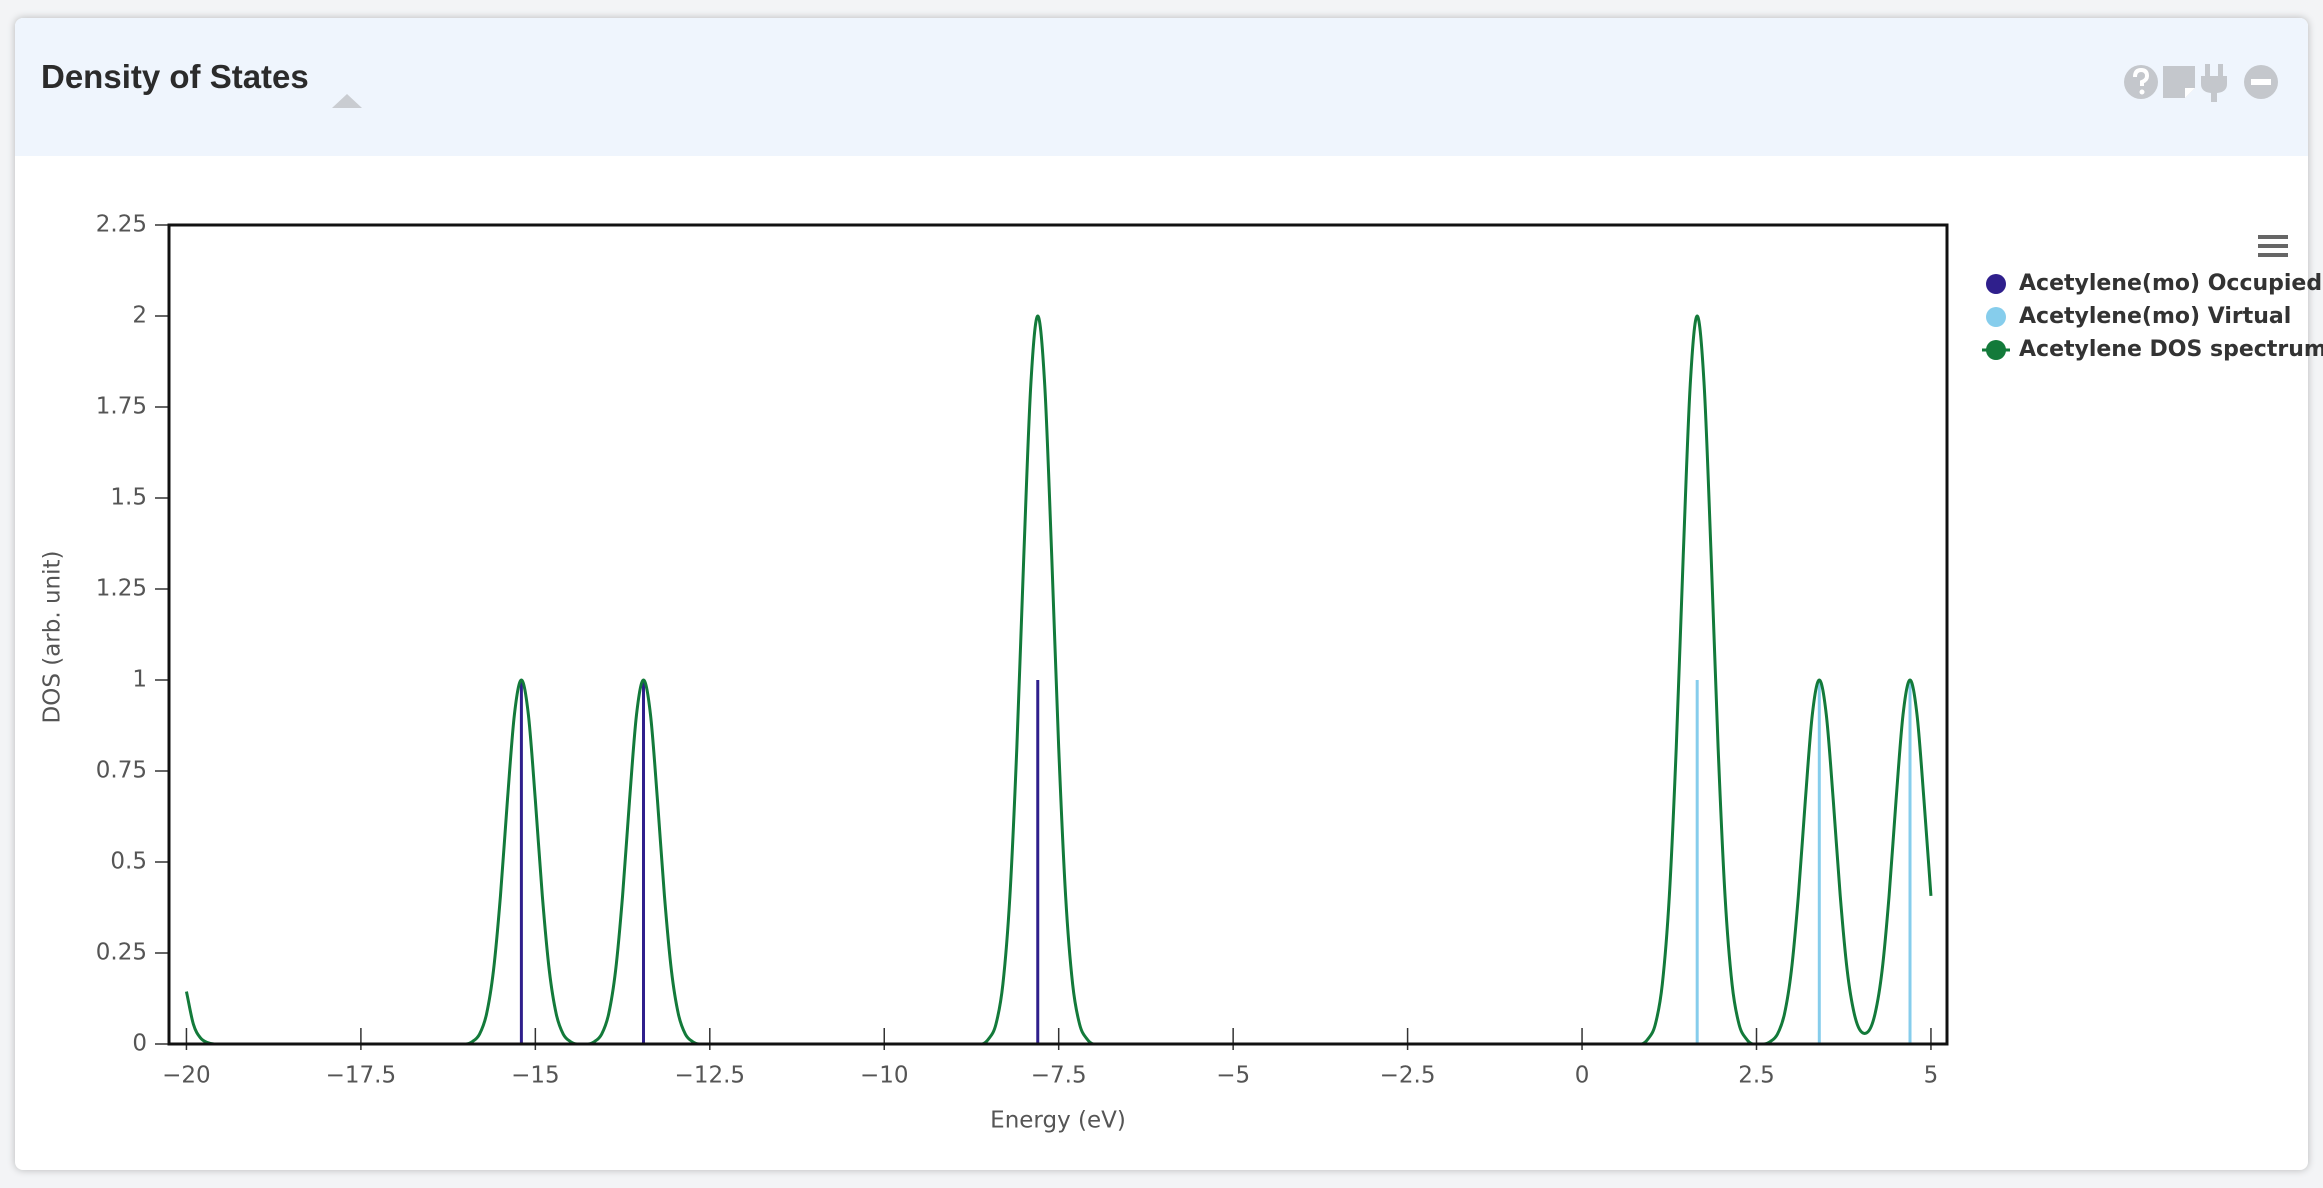 The width and height of the screenshot is (2323, 1188). I want to click on menu-icon, so click(2273, 246).